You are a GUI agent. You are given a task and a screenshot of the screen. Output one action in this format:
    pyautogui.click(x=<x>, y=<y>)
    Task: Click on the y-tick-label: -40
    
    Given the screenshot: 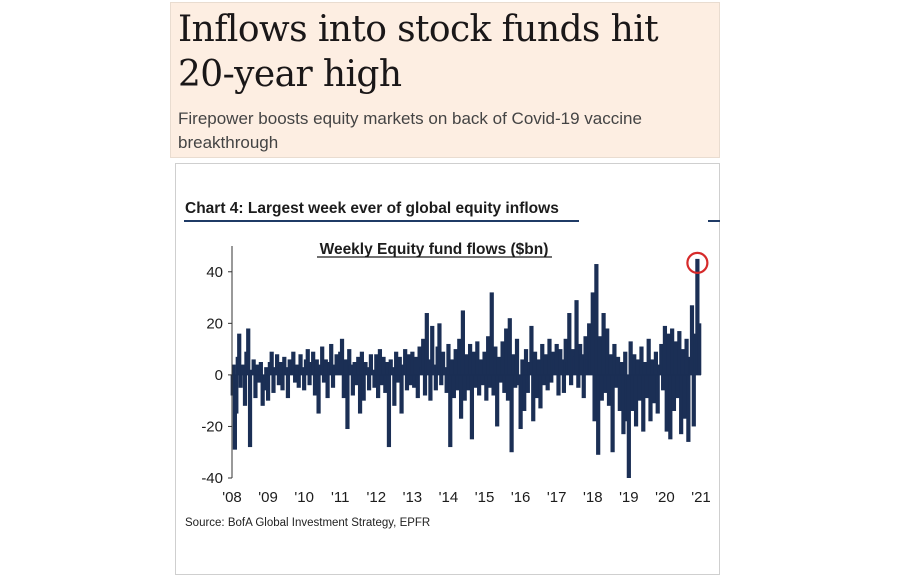 What is the action you would take?
    pyautogui.click(x=212, y=478)
    